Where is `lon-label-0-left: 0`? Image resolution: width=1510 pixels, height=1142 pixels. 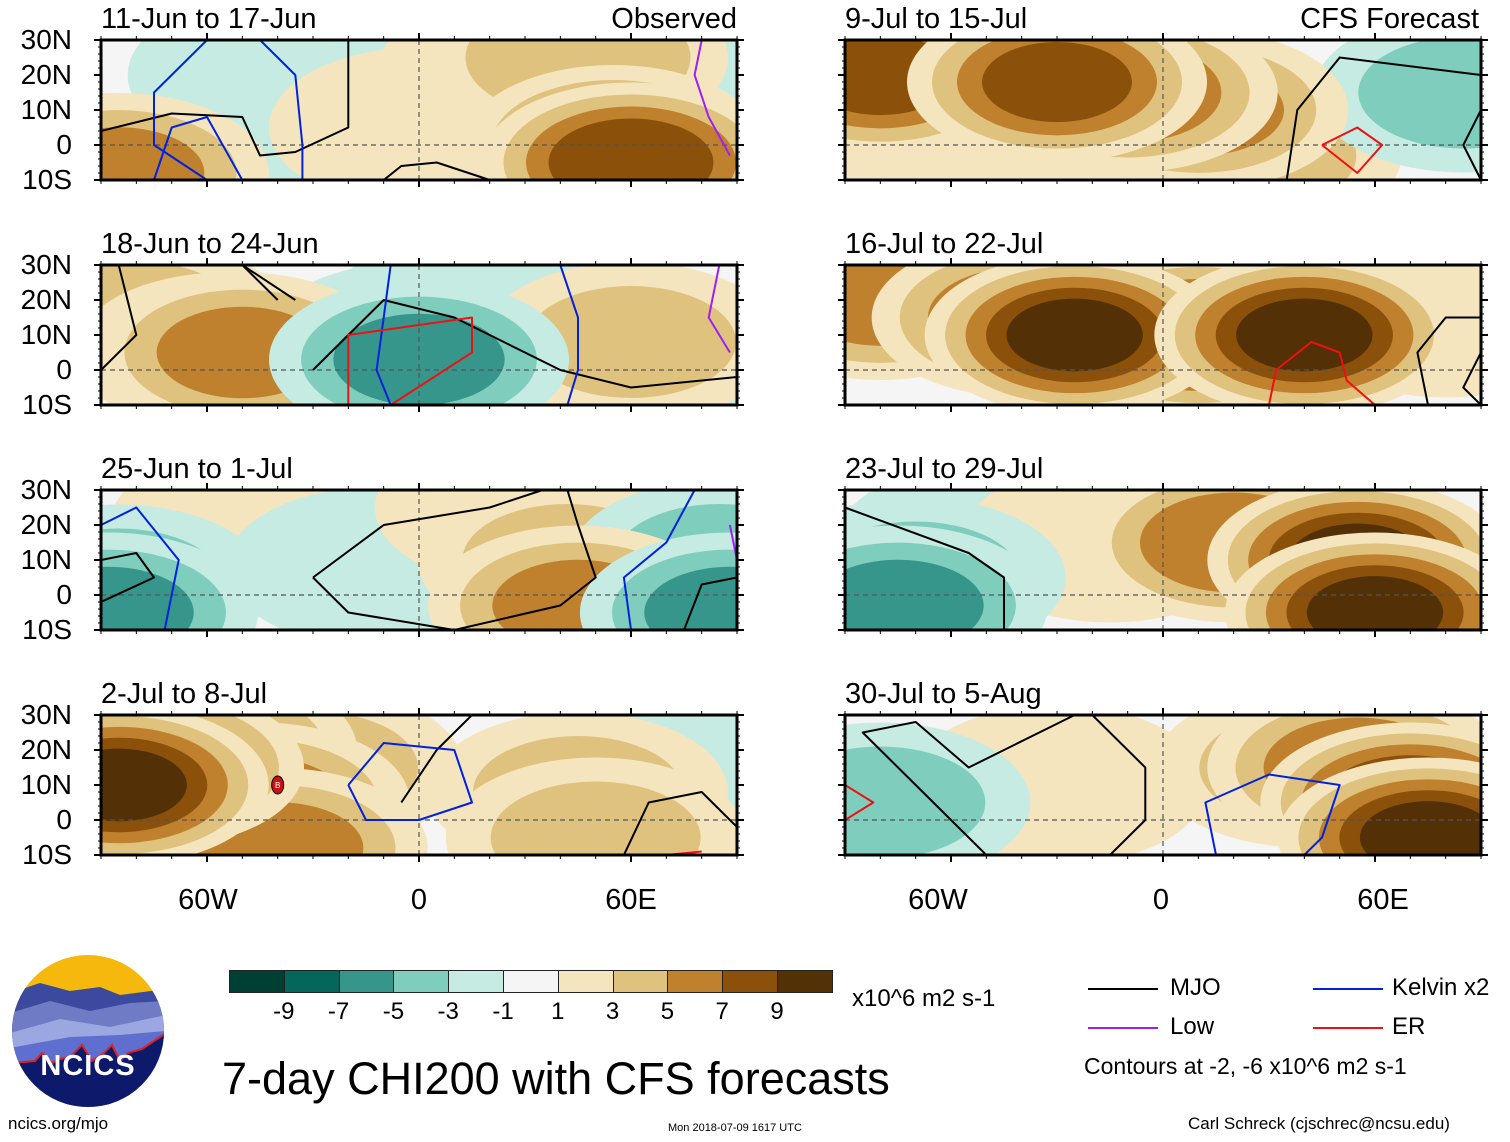
lon-label-0-left: 0 is located at coordinates (419, 900).